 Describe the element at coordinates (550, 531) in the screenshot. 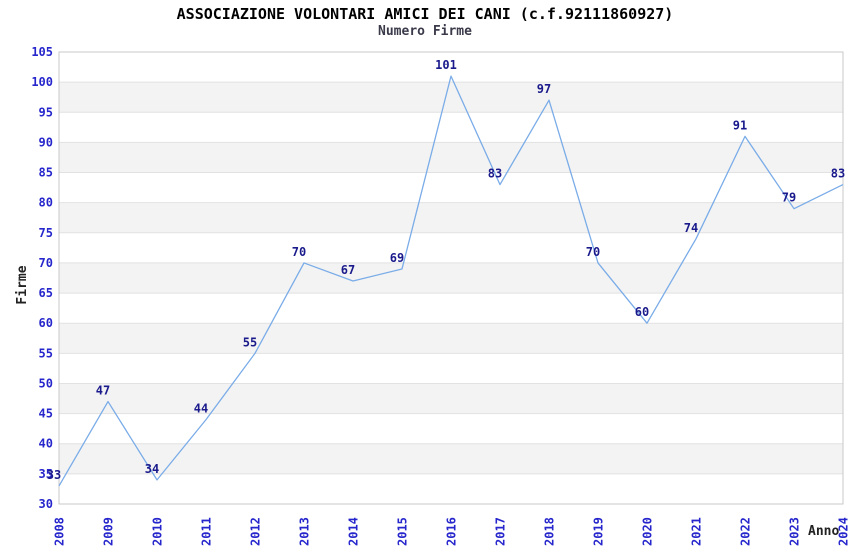

I see `x-tick-label: 2018` at that location.